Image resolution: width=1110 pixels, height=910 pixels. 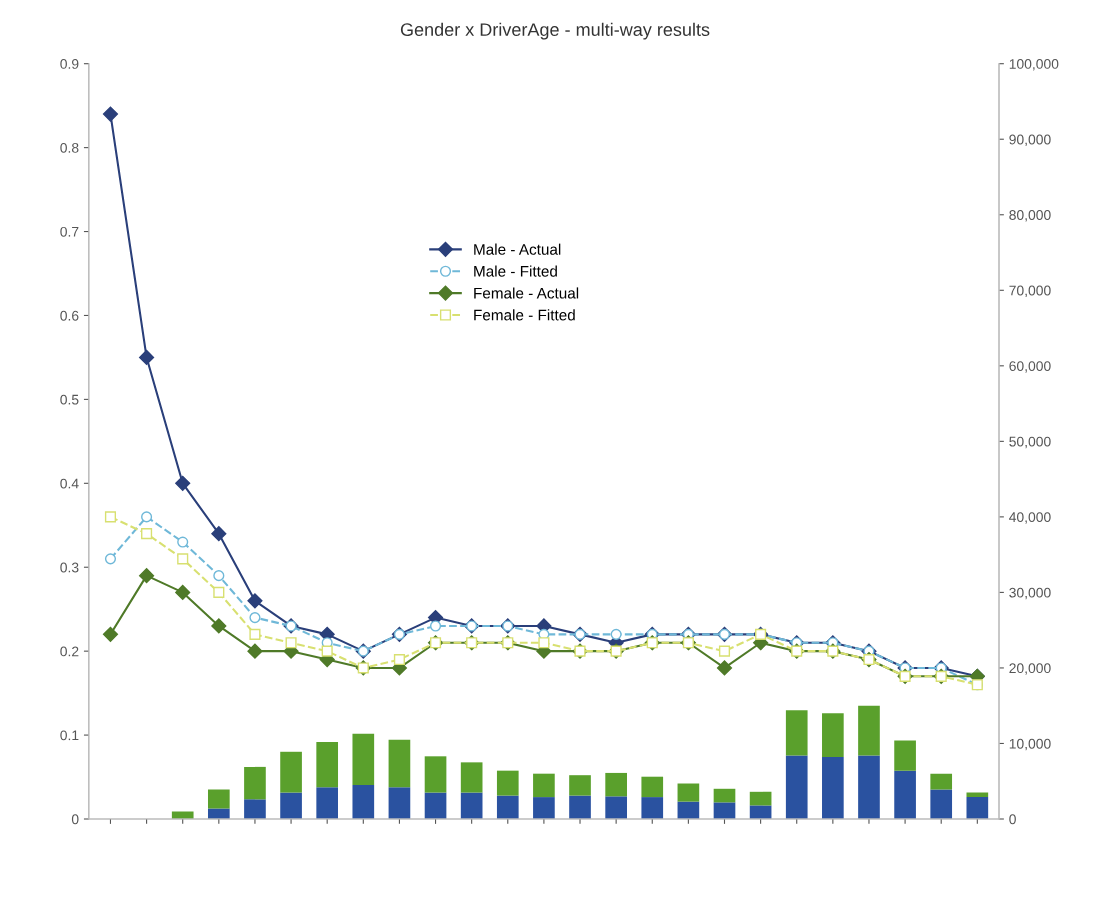 What do you see at coordinates (1030, 518) in the screenshot?
I see `y2-tick-label: 40,000` at bounding box center [1030, 518].